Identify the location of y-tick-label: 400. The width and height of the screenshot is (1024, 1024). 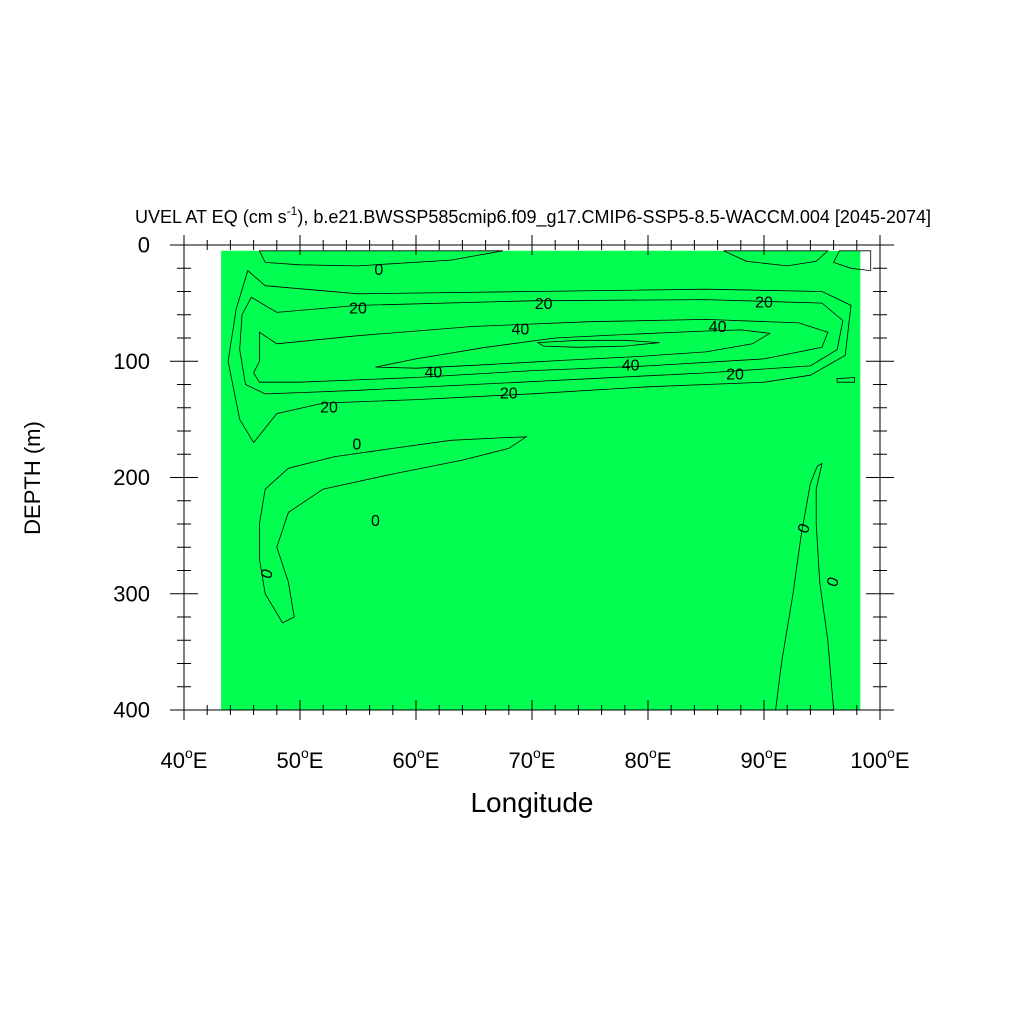
(131, 710).